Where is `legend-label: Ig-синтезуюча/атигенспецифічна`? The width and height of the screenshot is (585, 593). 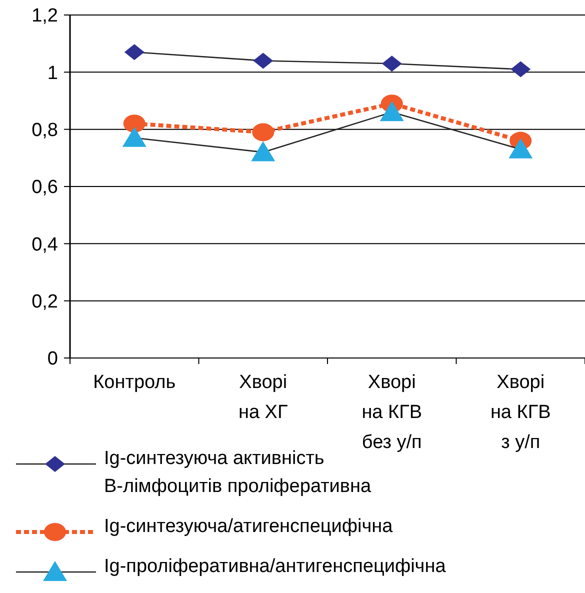 legend-label: Ig-синтезуюча/атигенспецифічна is located at coordinates (249, 526).